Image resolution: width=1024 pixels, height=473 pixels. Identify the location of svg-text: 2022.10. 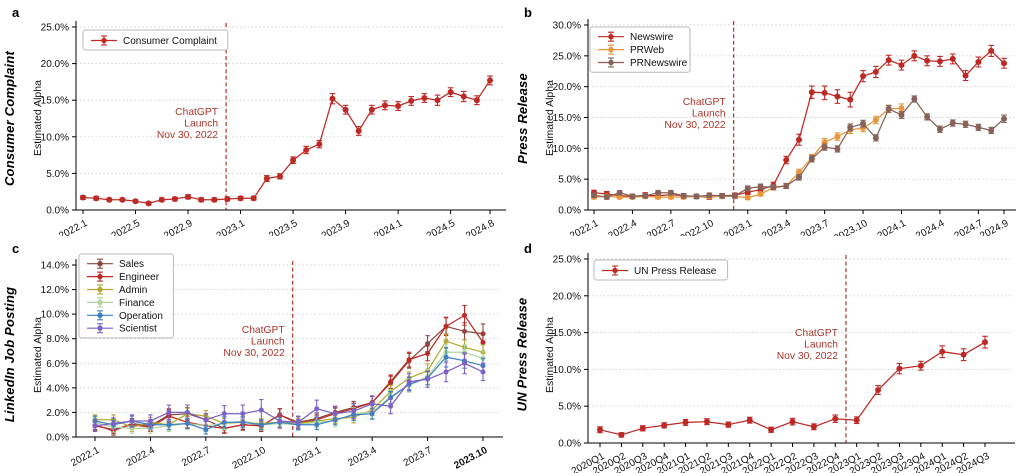
(697, 227).